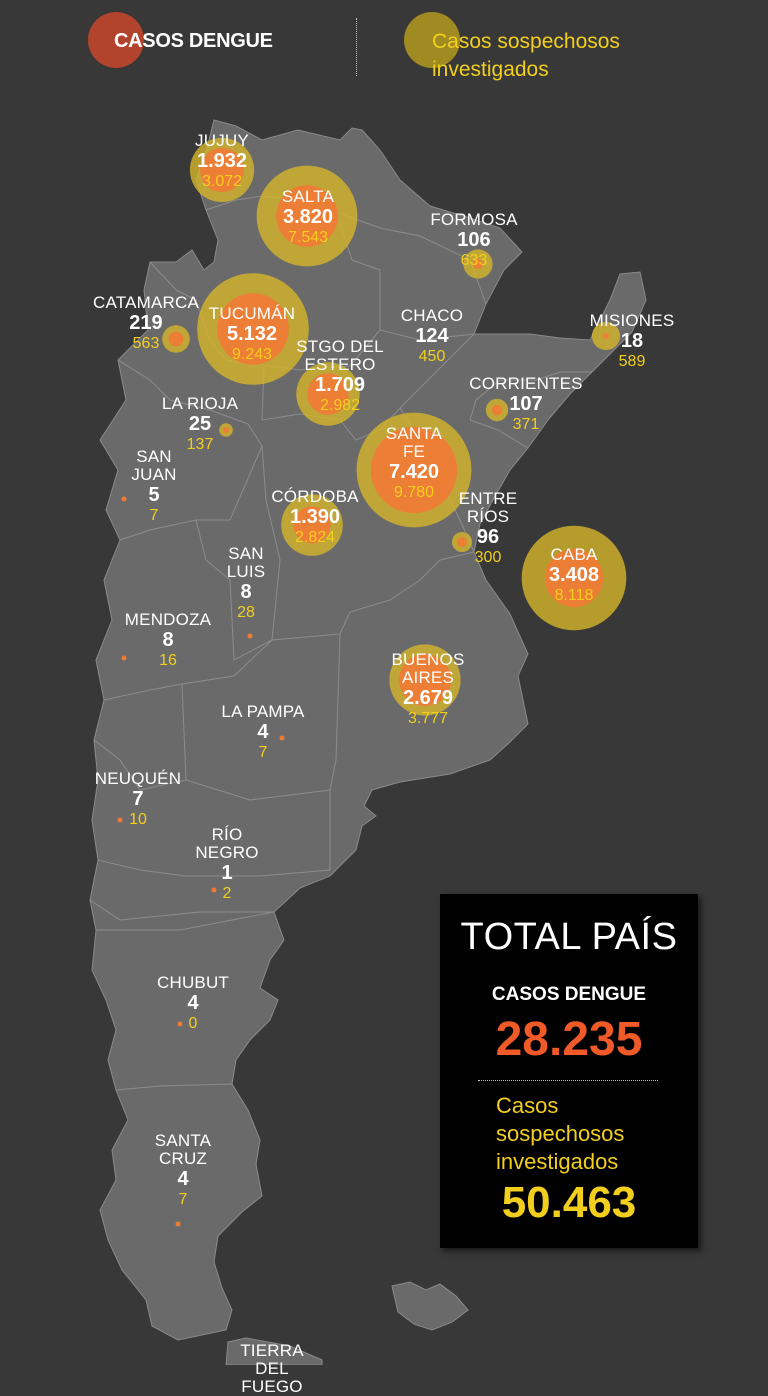 The image size is (768, 1396). I want to click on province-suspect: 450, so click(432, 356).